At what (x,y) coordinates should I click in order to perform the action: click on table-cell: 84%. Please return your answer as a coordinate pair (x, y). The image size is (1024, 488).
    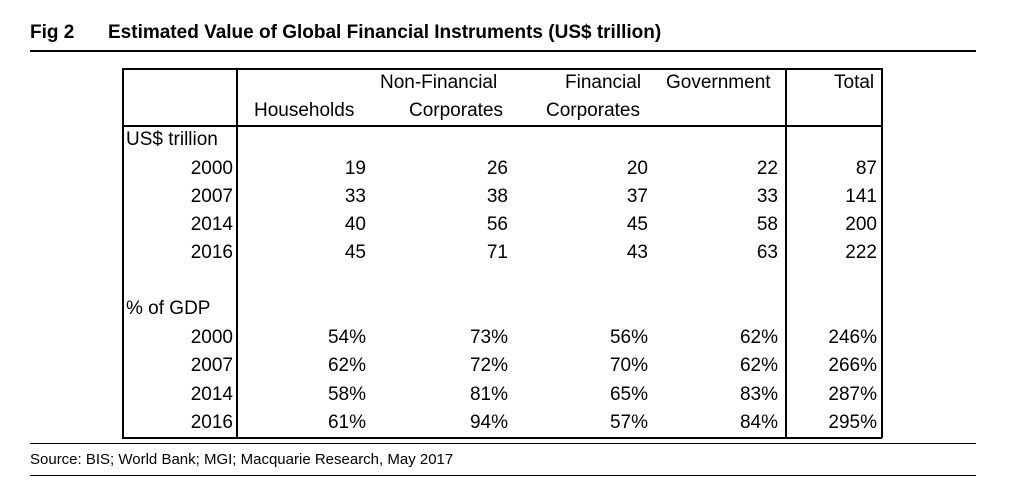
    Looking at the image, I should click on (758, 422).